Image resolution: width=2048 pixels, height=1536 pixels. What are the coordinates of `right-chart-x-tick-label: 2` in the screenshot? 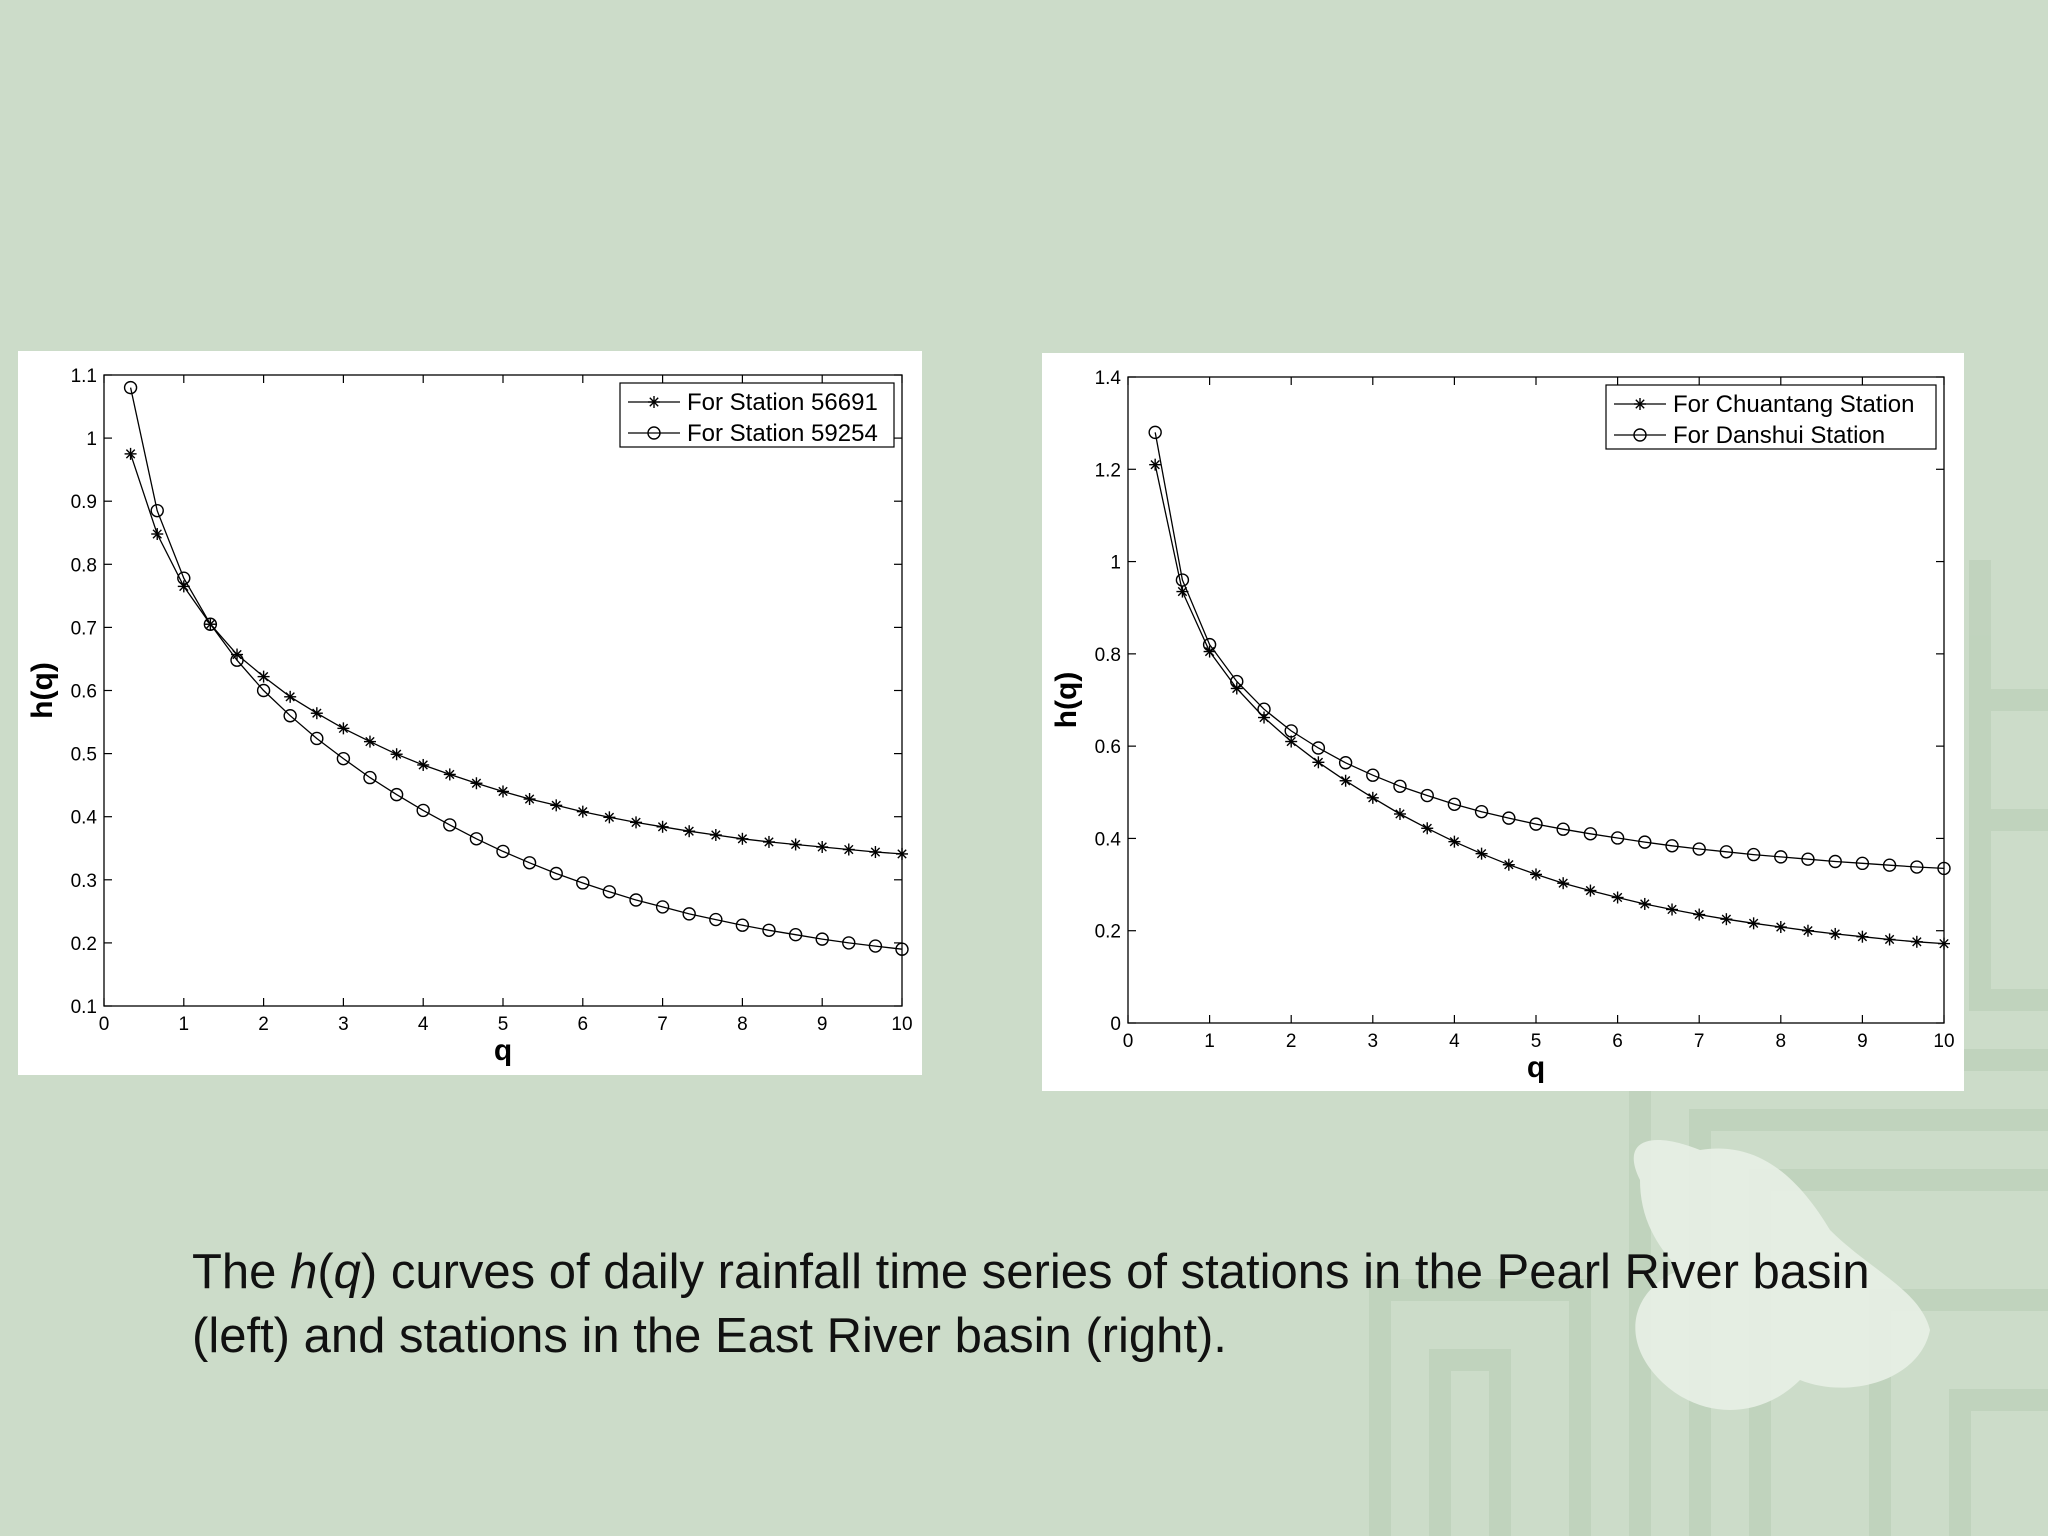 It's located at (1291, 1041).